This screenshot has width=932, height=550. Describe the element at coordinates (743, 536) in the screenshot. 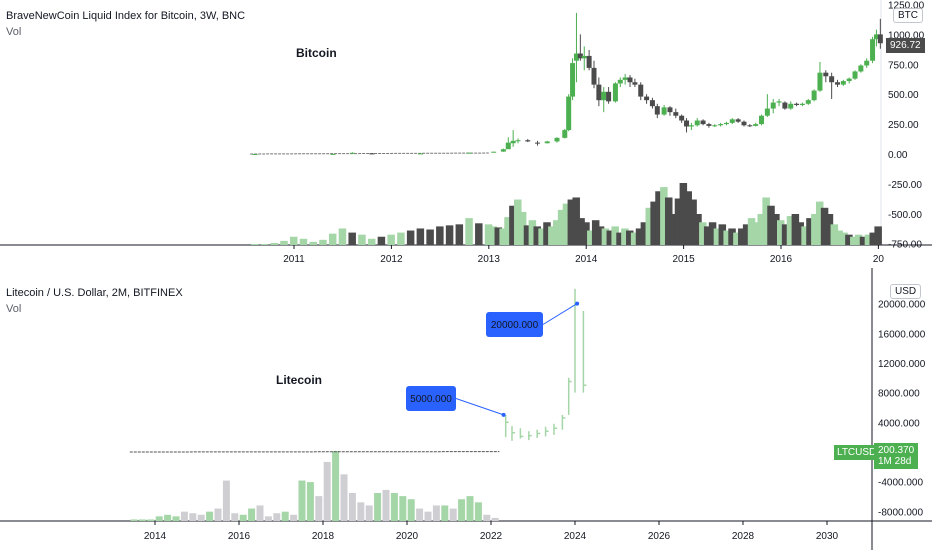

I see `ltc-x-tick: 2028` at that location.